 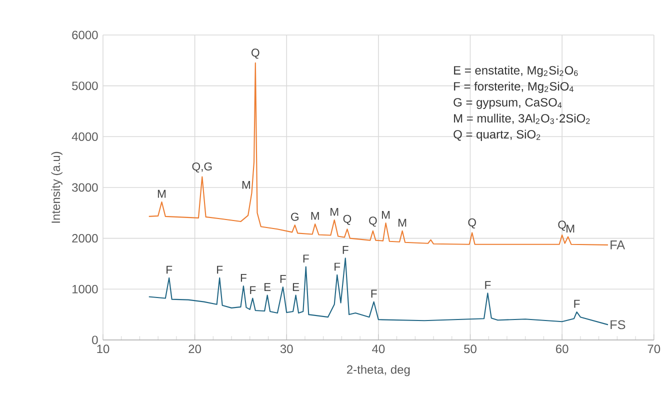 I want to click on x-axis-title: 2-theta, deg, so click(x=378, y=370).